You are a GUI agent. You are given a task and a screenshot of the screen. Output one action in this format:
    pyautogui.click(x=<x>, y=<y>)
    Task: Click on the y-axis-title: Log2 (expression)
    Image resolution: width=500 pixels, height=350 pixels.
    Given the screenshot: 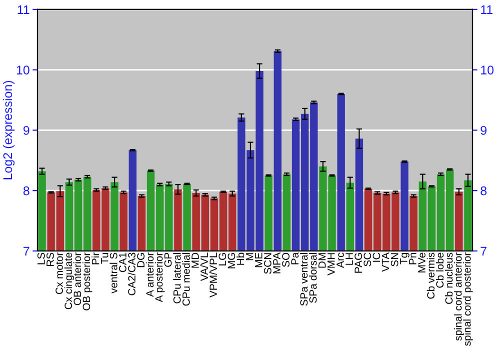 What is the action you would take?
    pyautogui.click(x=8, y=130)
    